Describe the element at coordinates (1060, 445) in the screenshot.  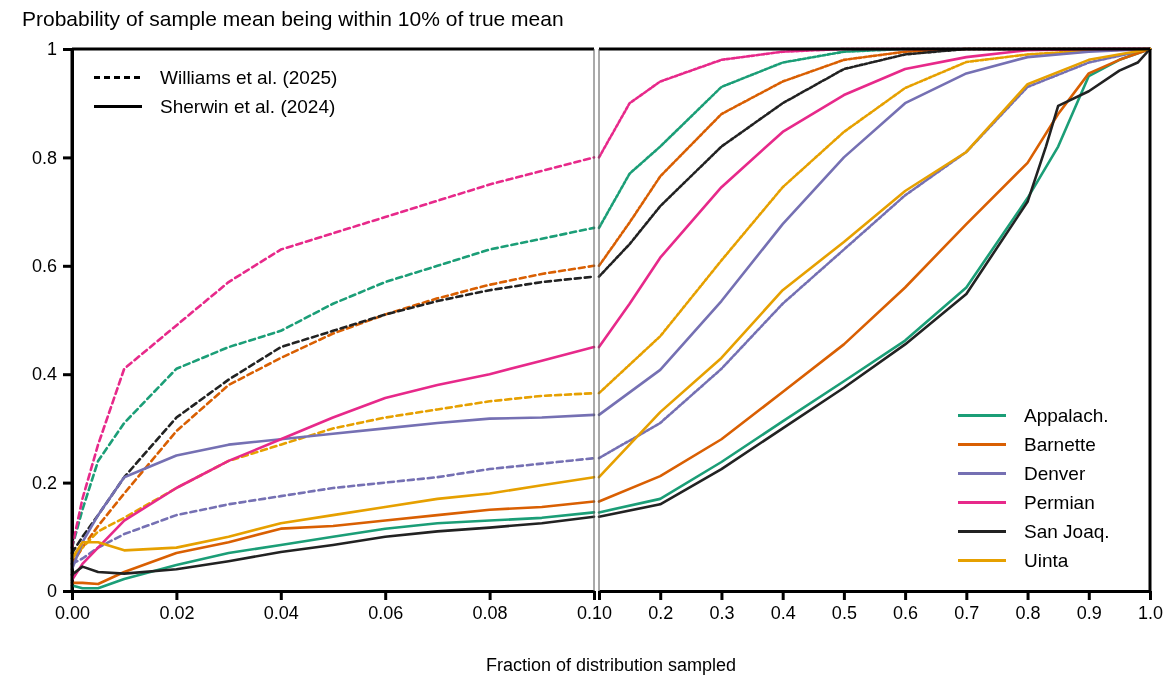
I see `legend-label: Barnette` at that location.